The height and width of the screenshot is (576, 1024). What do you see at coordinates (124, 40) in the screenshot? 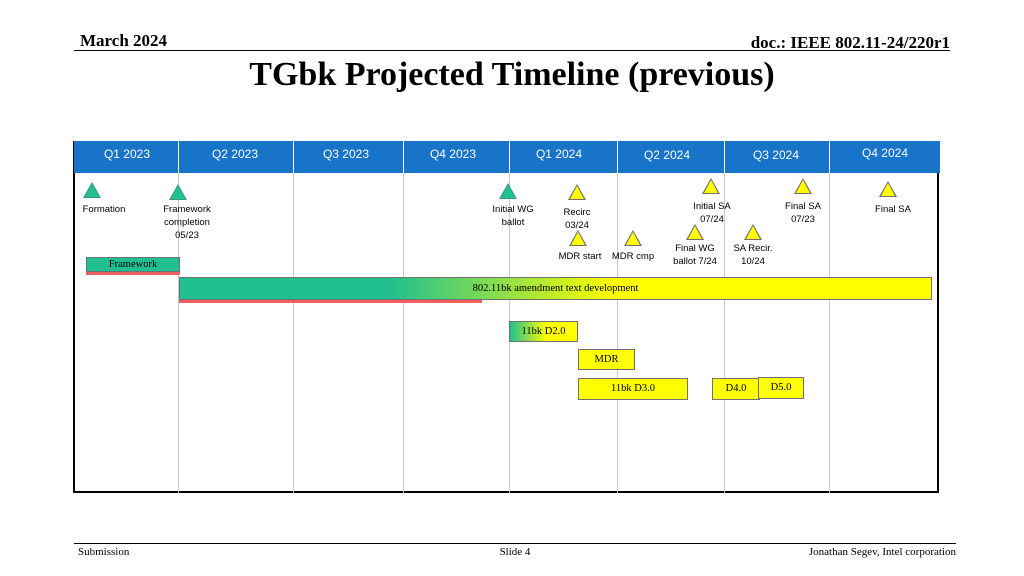
I see `header-date: March 2024` at bounding box center [124, 40].